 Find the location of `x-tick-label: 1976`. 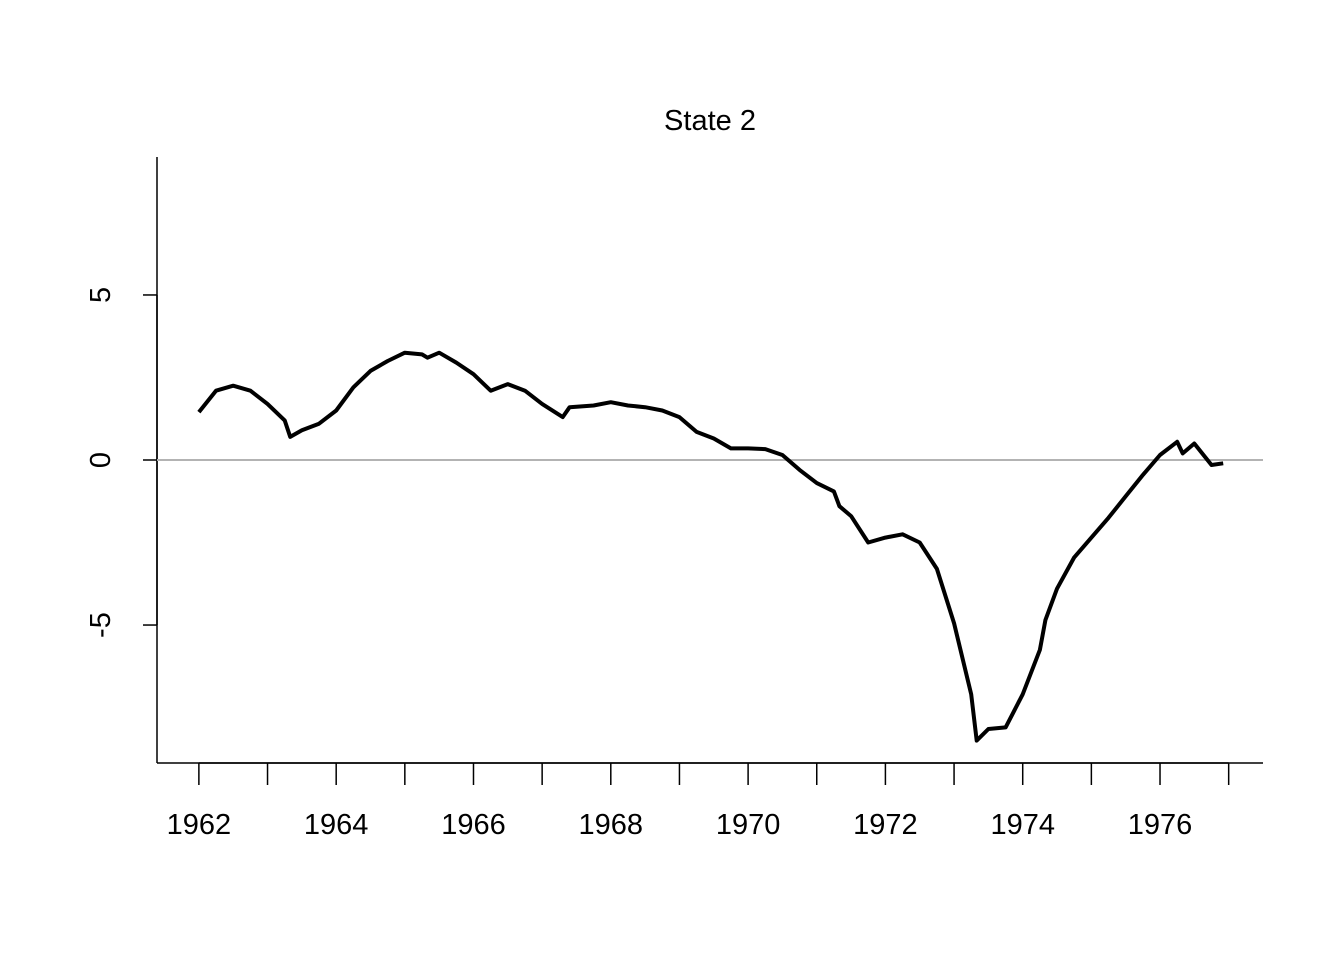

x-tick-label: 1976 is located at coordinates (1160, 825).